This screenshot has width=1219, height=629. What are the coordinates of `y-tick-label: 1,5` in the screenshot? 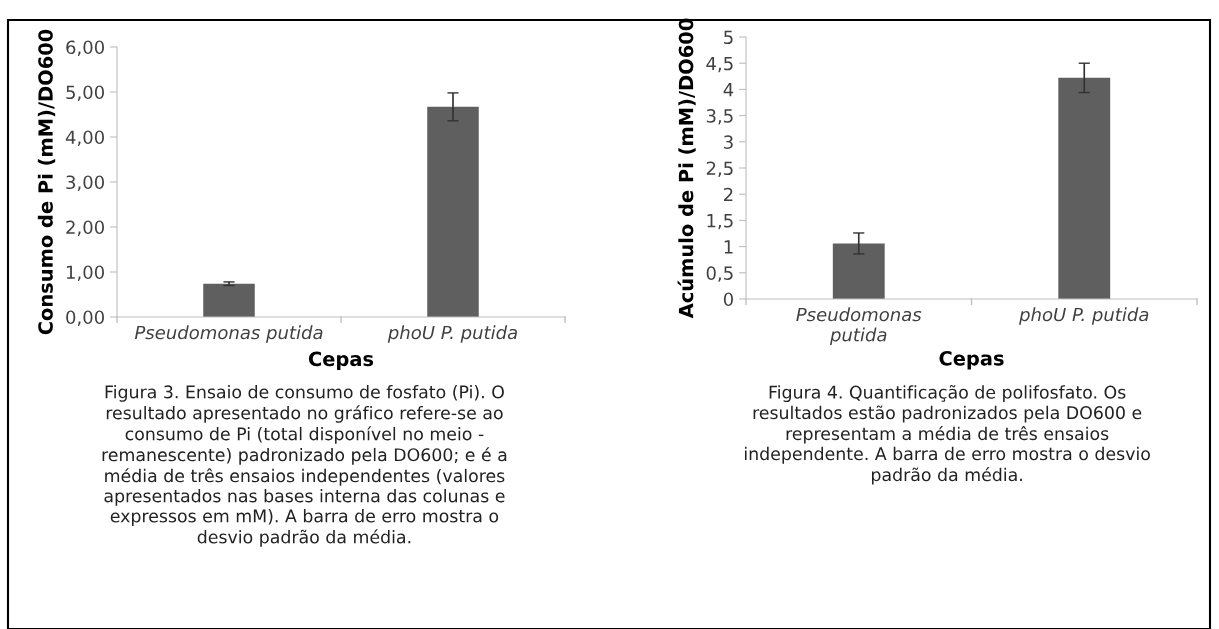 It's located at (720, 222).